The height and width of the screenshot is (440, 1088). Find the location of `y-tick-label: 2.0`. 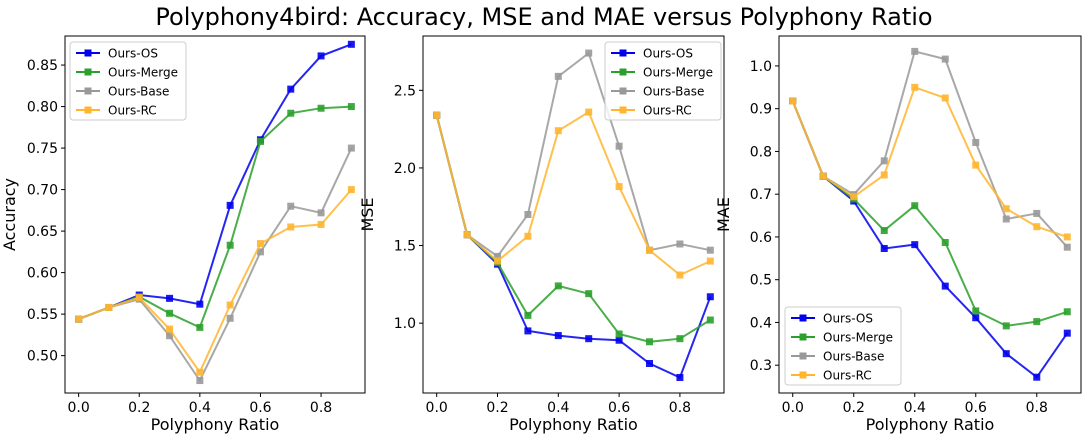

y-tick-label: 2.0 is located at coordinates (405, 169).